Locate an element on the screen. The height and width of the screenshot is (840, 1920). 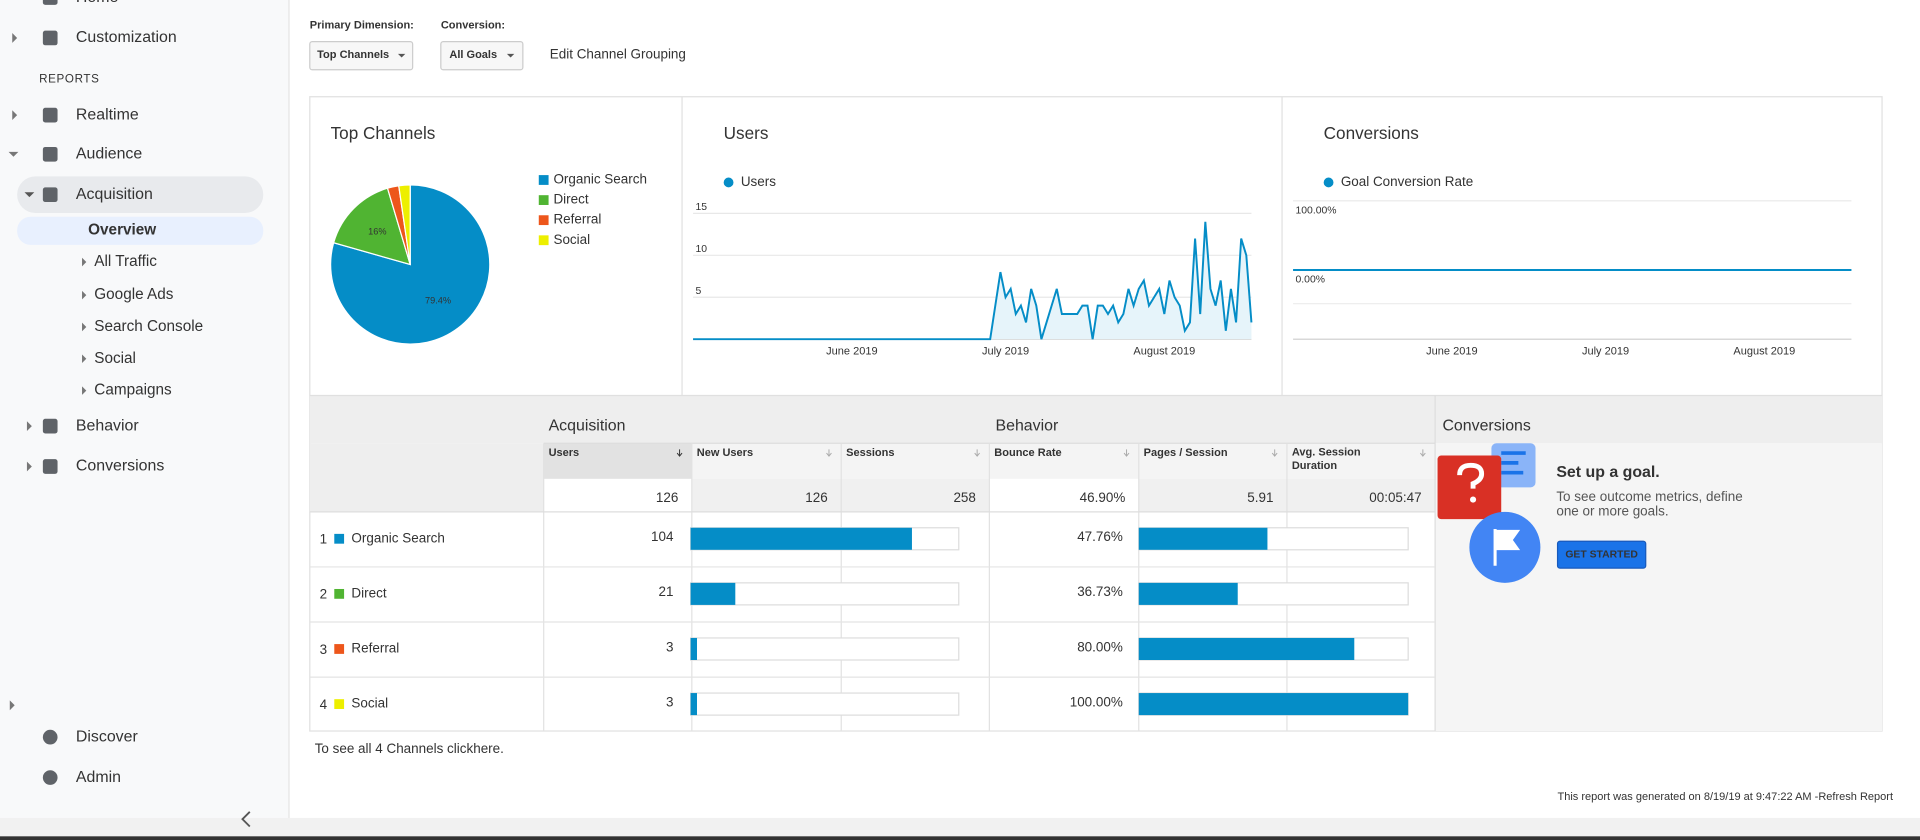
pie-slice is located at coordinates (372, 226).